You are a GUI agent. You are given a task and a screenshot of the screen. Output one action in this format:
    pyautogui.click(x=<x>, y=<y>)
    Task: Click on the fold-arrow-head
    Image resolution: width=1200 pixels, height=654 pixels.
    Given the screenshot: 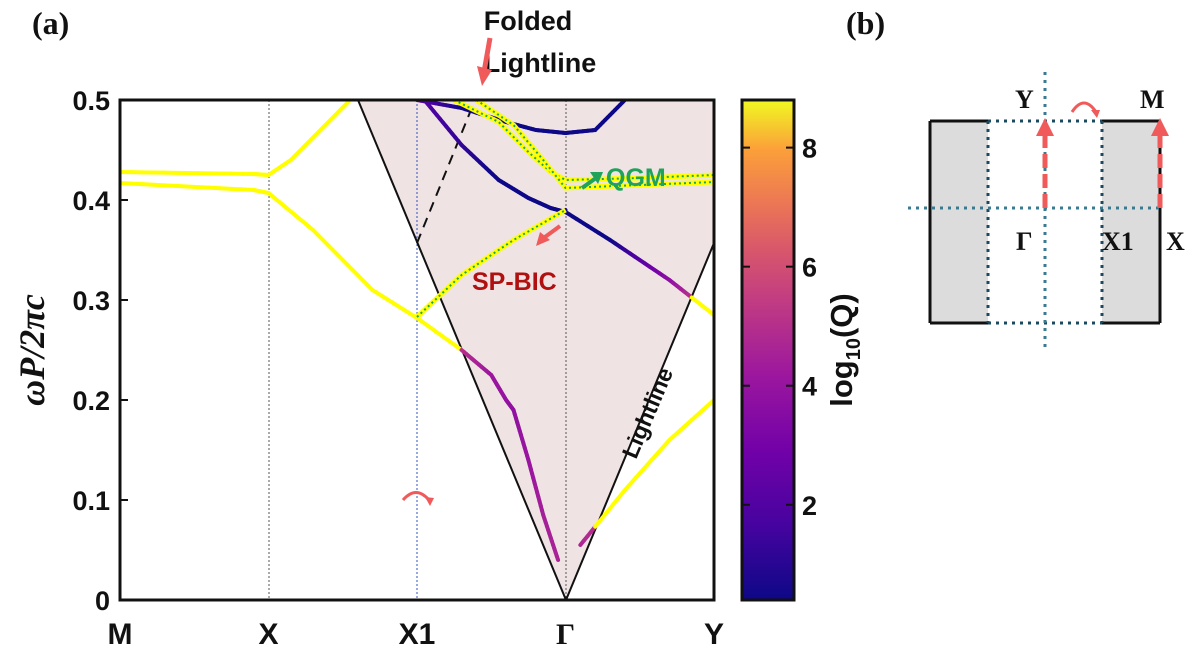 What is the action you would take?
    pyautogui.click(x=429, y=501)
    